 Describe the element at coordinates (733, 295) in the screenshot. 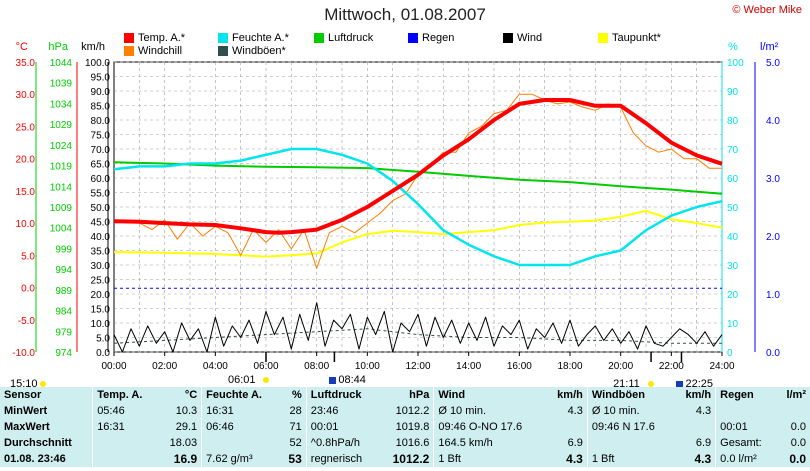

I see `humidity-tick-label: 20` at that location.